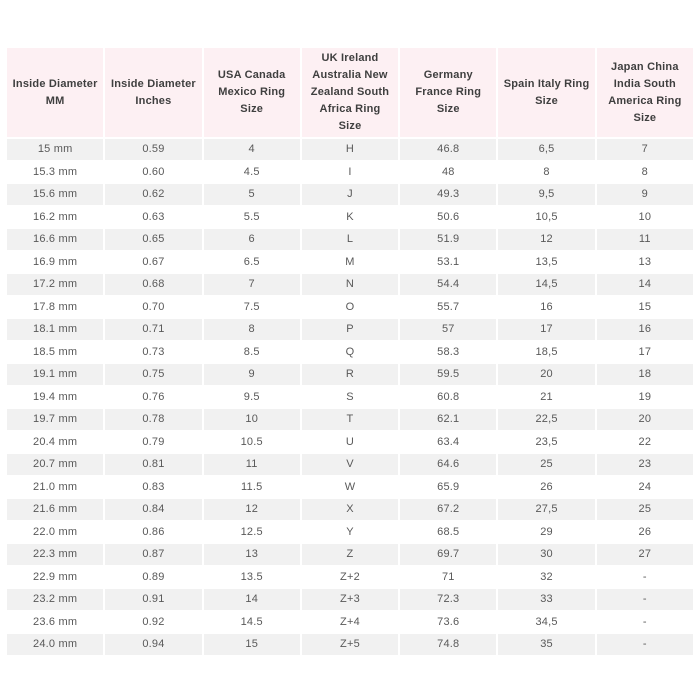  What do you see at coordinates (251, 172) in the screenshot?
I see `cell: 4.5` at bounding box center [251, 172].